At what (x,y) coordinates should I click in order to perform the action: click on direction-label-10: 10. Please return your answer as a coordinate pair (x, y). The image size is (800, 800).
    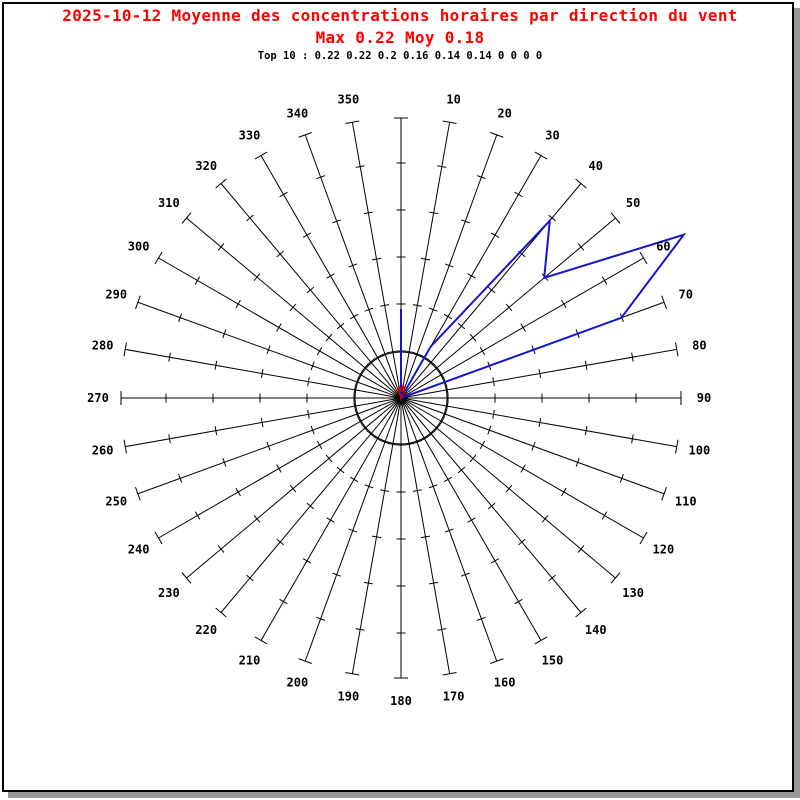
    Looking at the image, I should click on (453, 100).